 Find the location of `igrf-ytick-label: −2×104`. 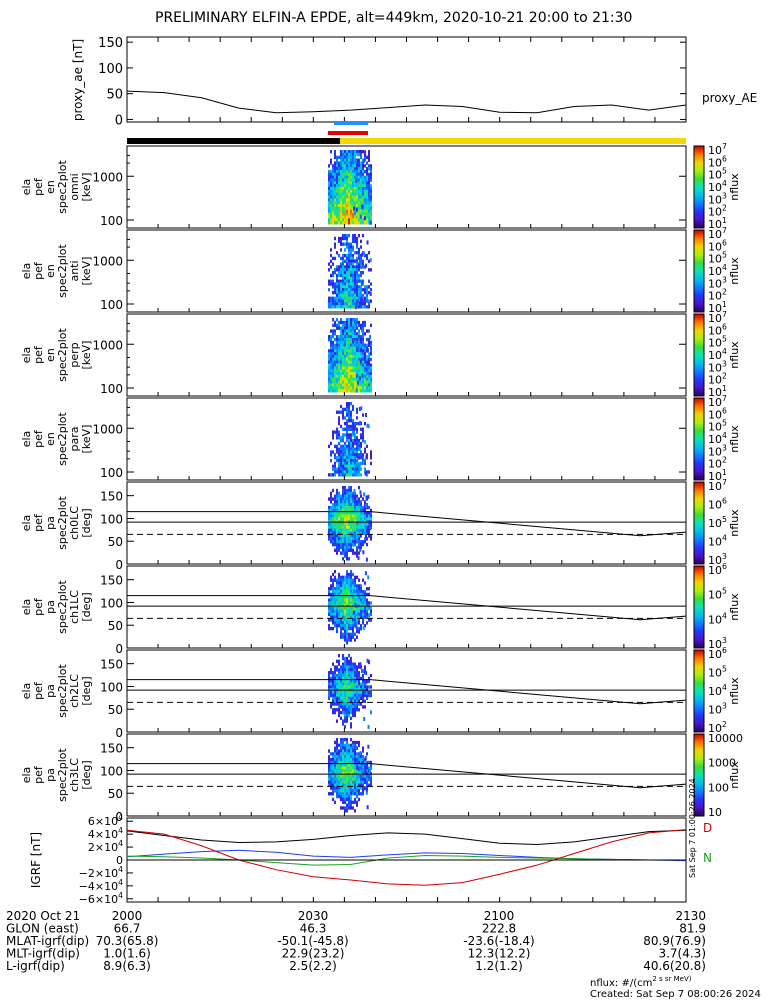

igrf-ytick-label: −2×104 is located at coordinates (101, 872).